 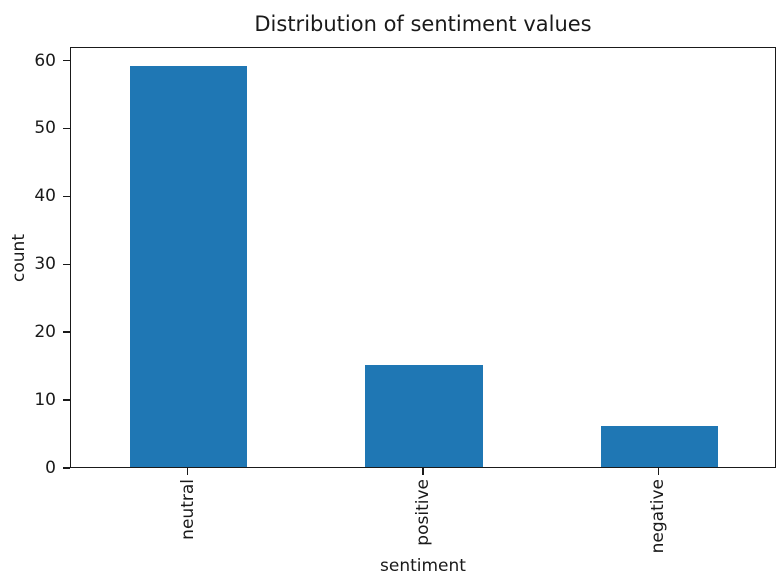 I want to click on x-tick-mark-positive, so click(x=423, y=471).